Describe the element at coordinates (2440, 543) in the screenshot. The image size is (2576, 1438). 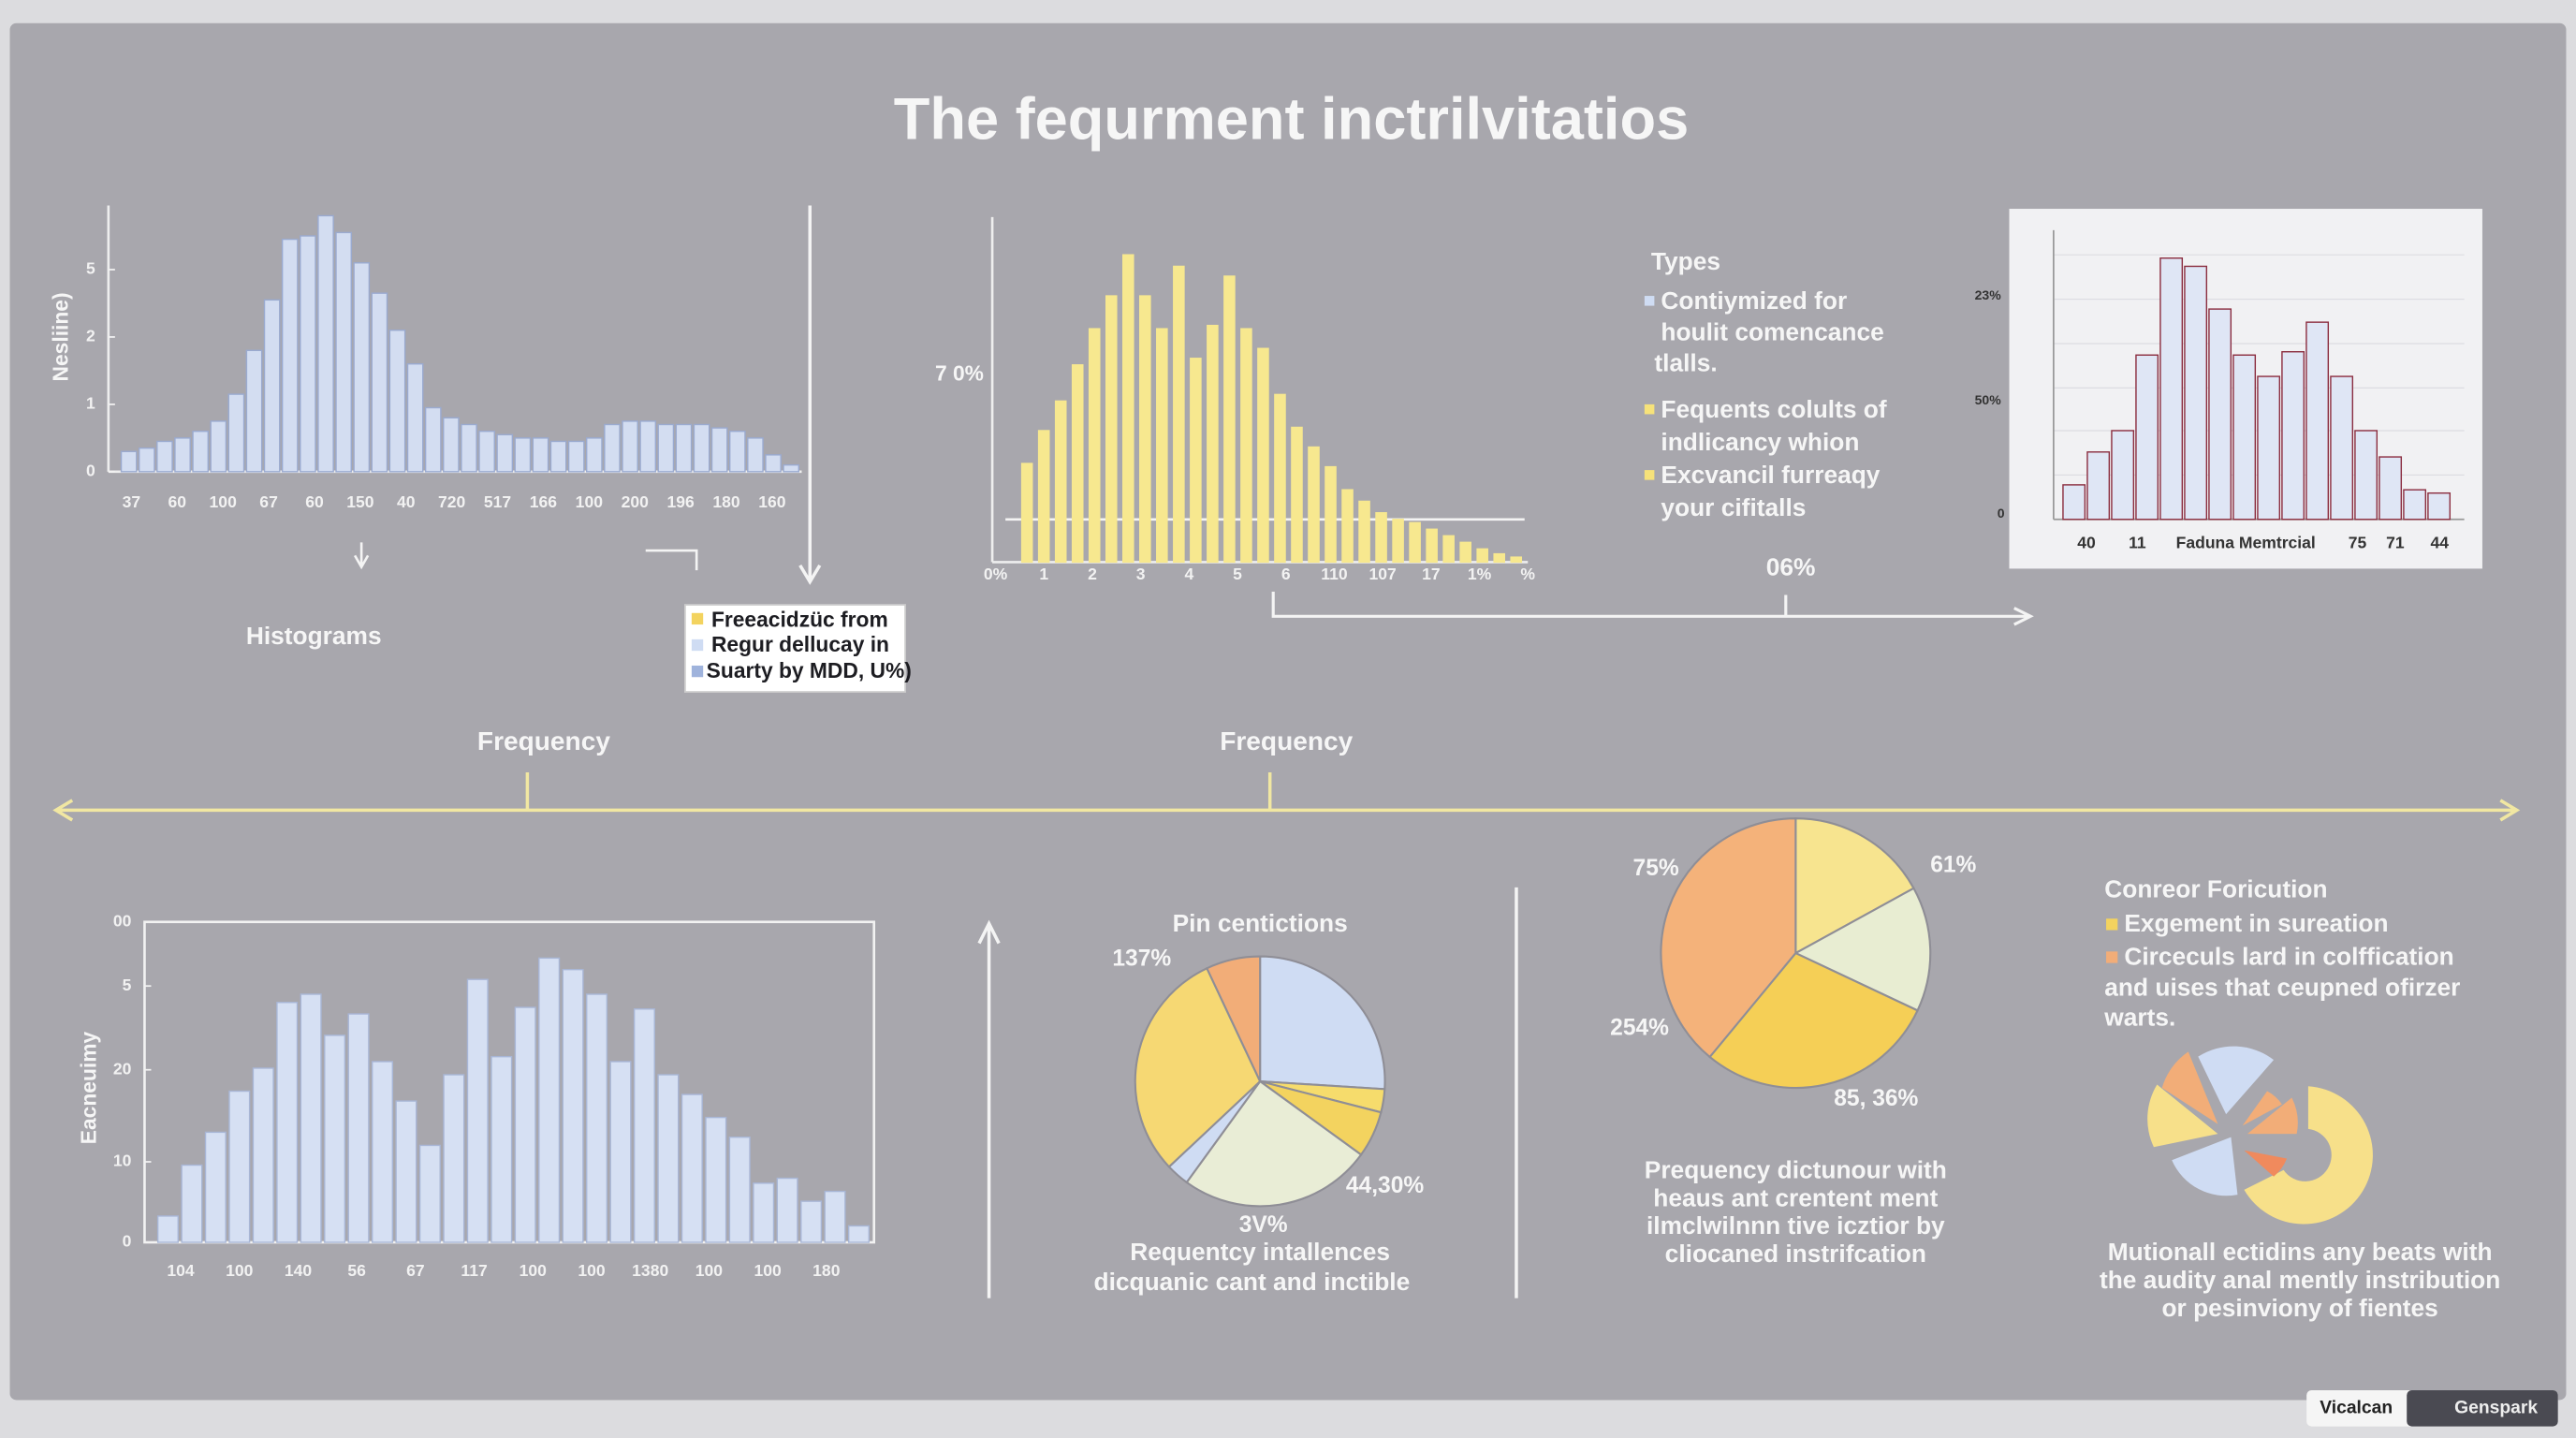
I see `x-tick-label: 44` at that location.